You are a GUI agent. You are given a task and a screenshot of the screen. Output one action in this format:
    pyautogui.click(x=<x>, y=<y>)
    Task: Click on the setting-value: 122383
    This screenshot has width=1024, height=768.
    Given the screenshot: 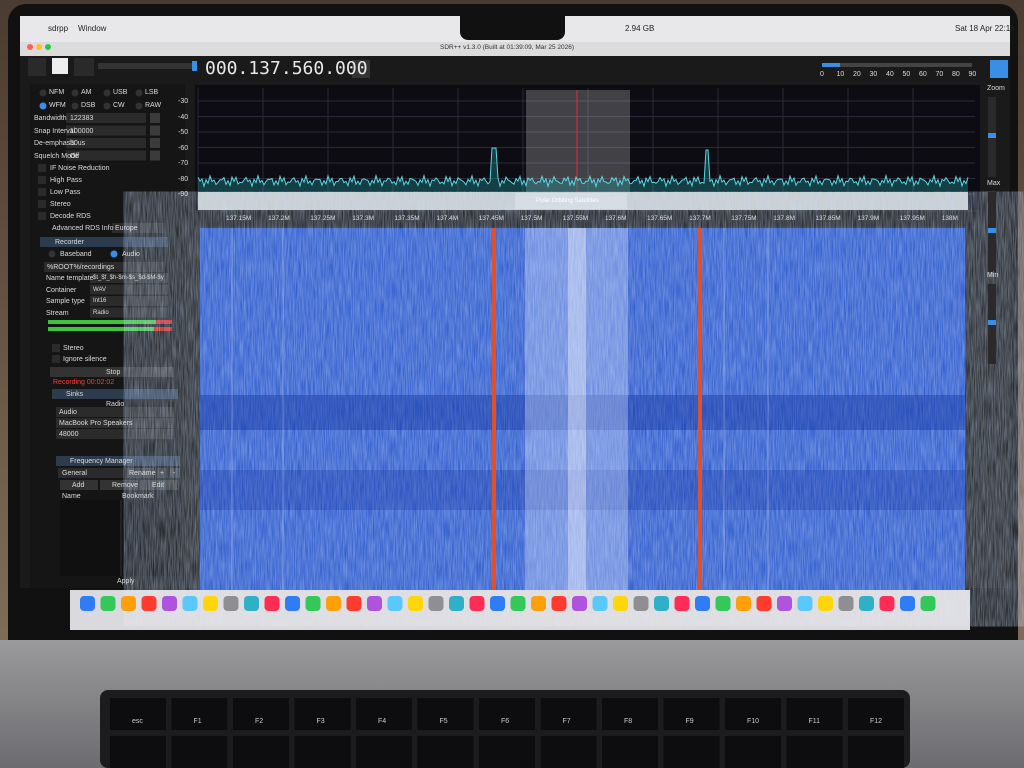 What is the action you would take?
    pyautogui.click(x=82, y=118)
    